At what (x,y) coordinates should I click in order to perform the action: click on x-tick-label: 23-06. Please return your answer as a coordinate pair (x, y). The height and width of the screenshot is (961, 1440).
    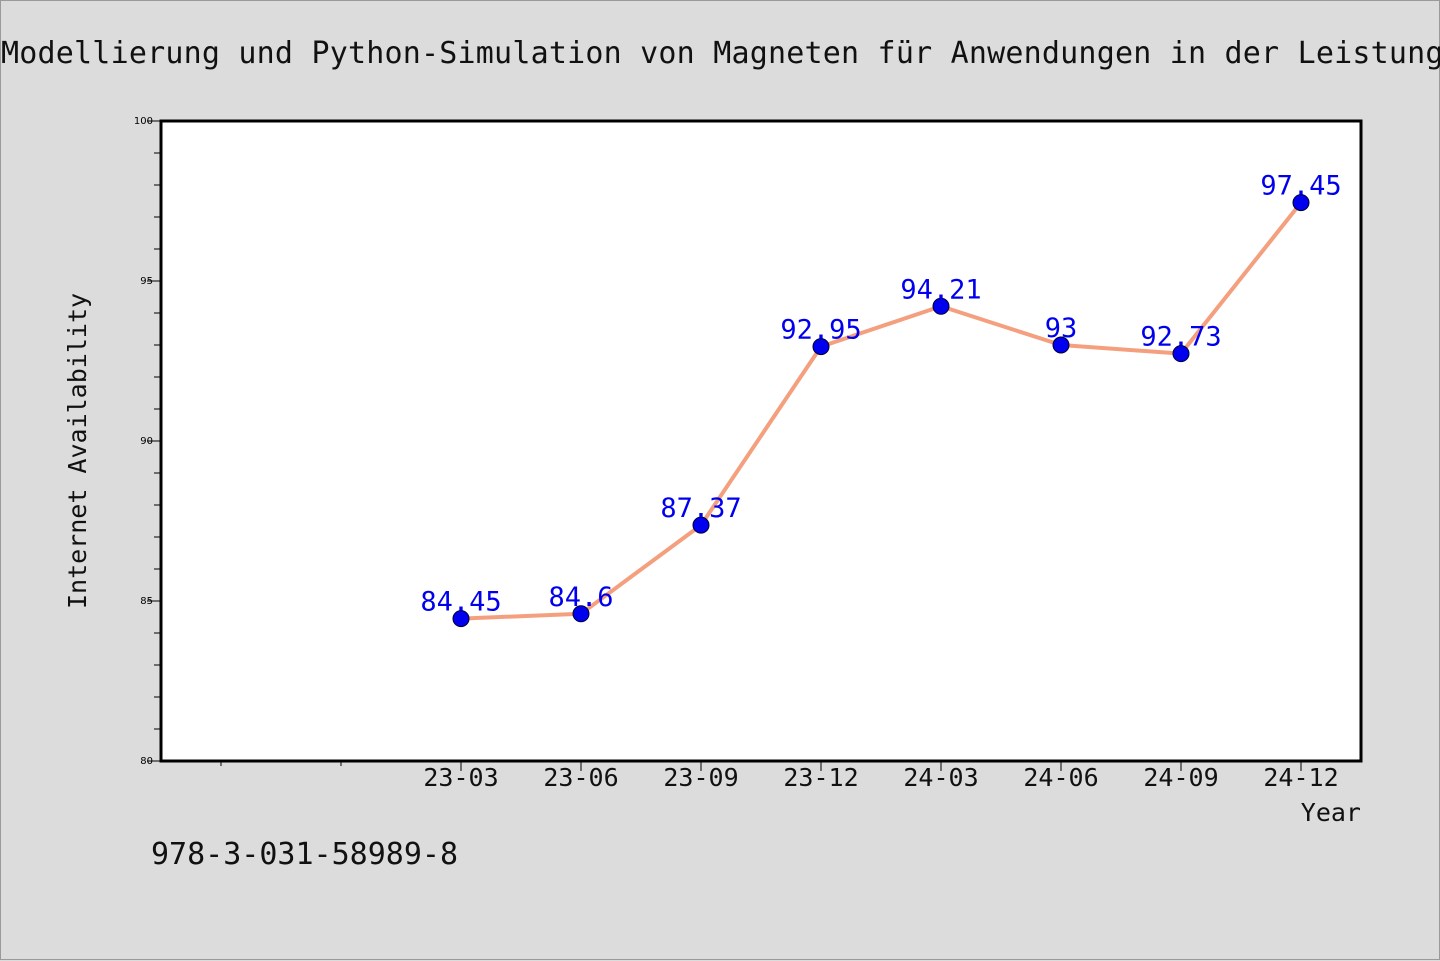
    Looking at the image, I should click on (580, 777).